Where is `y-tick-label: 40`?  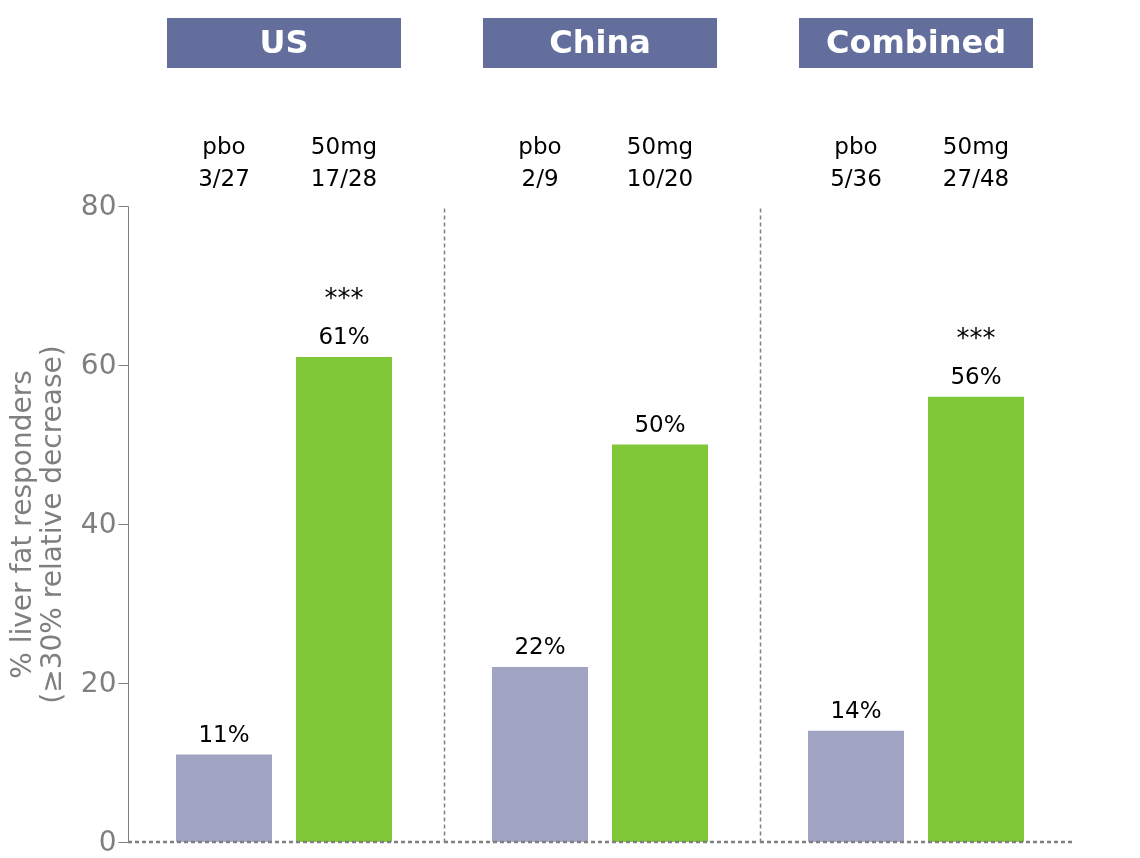
y-tick-label: 40 is located at coordinates (98, 523).